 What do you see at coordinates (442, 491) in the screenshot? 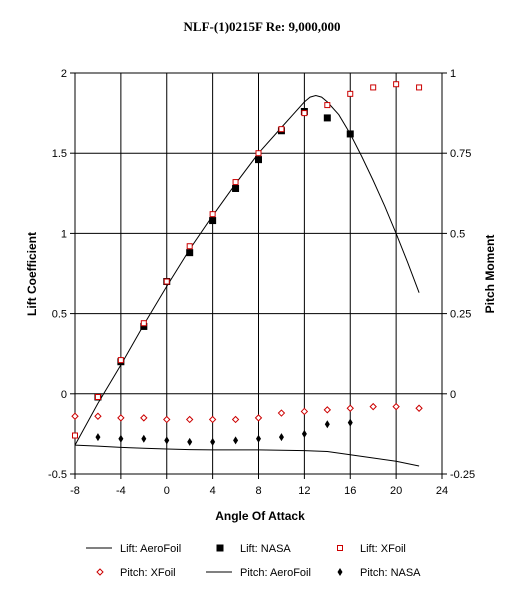
I see `x-tick-label: 24` at bounding box center [442, 491].